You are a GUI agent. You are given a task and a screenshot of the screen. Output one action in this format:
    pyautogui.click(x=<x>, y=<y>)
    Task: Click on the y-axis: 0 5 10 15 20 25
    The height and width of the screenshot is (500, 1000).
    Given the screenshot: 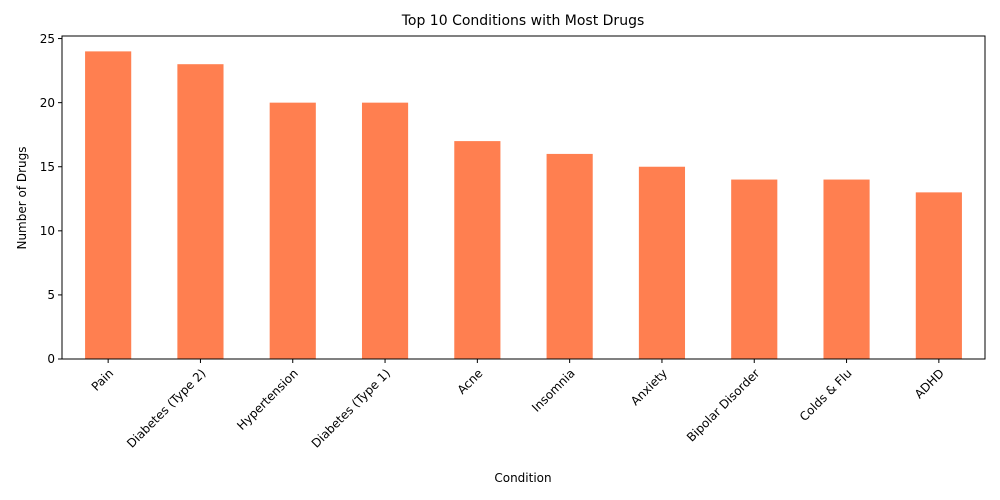 What is the action you would take?
    pyautogui.click(x=51, y=199)
    